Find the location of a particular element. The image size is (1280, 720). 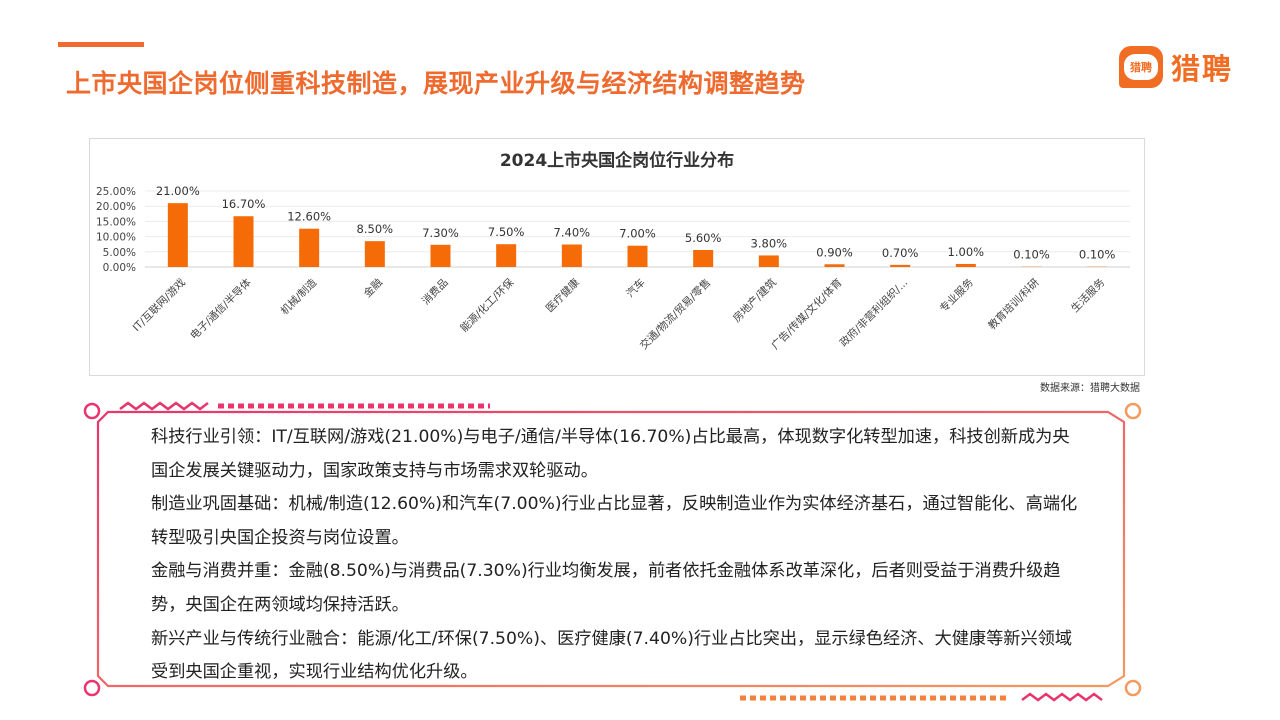

bar-value-label: 3.80% is located at coordinates (769, 243).